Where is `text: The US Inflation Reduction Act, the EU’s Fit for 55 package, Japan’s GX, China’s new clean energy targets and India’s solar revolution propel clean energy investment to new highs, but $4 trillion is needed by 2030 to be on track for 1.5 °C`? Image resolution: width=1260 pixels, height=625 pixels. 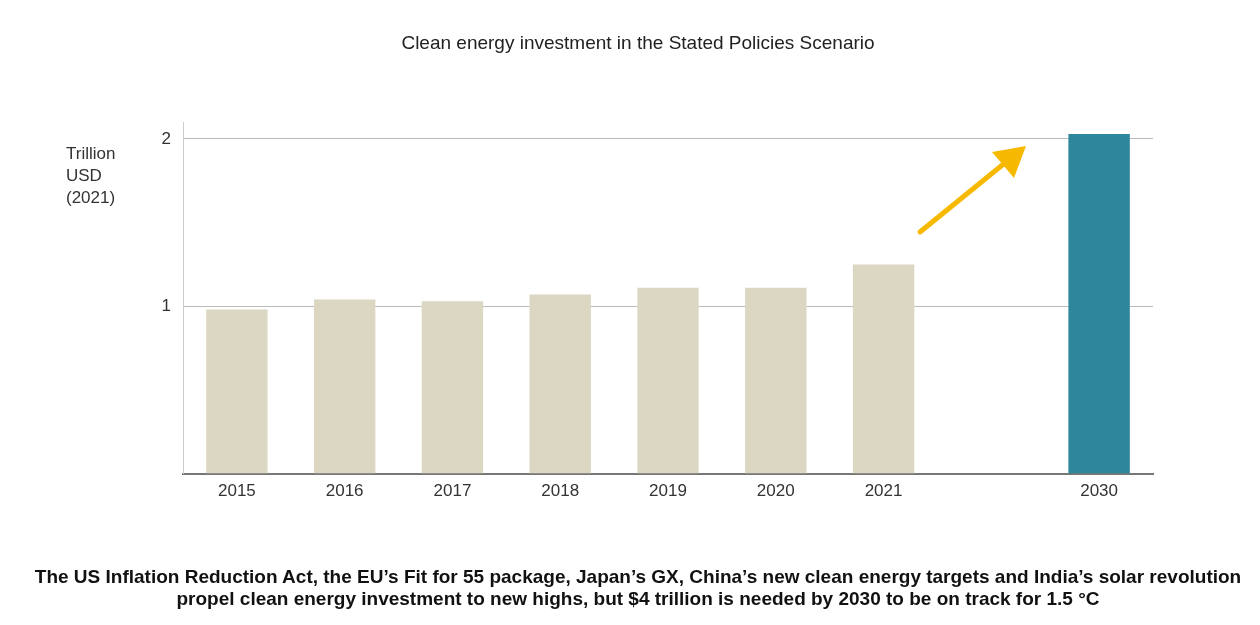 text: The US Inflation Reduction Act, the EU’s Fit for 55 package, Japan’s GX, China’s new clean energy targets and India’s solar revolution propel clean energy investment to new highs, but $4 trillion is needed by 2030 to be on track for 1.5 °C is located at coordinates (638, 588).